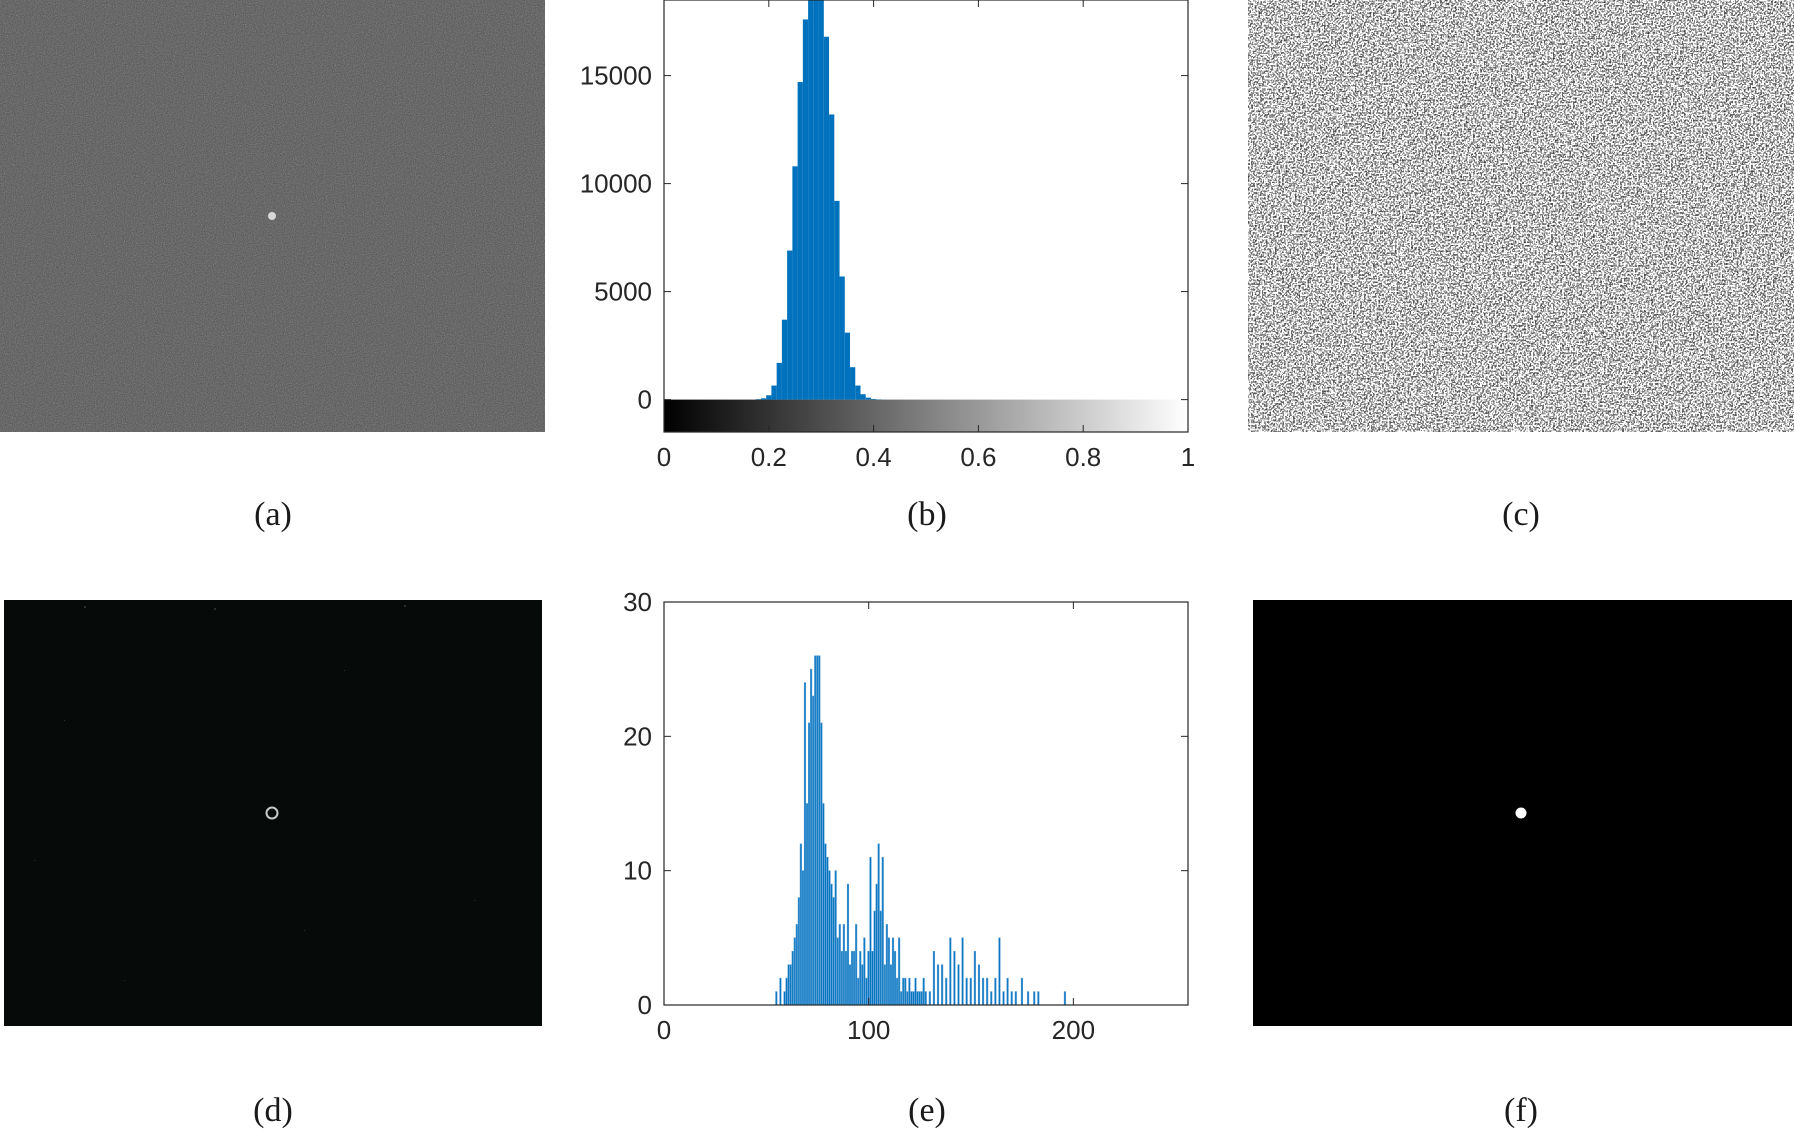  I want to click on y-tick-label: 30, so click(637, 602).